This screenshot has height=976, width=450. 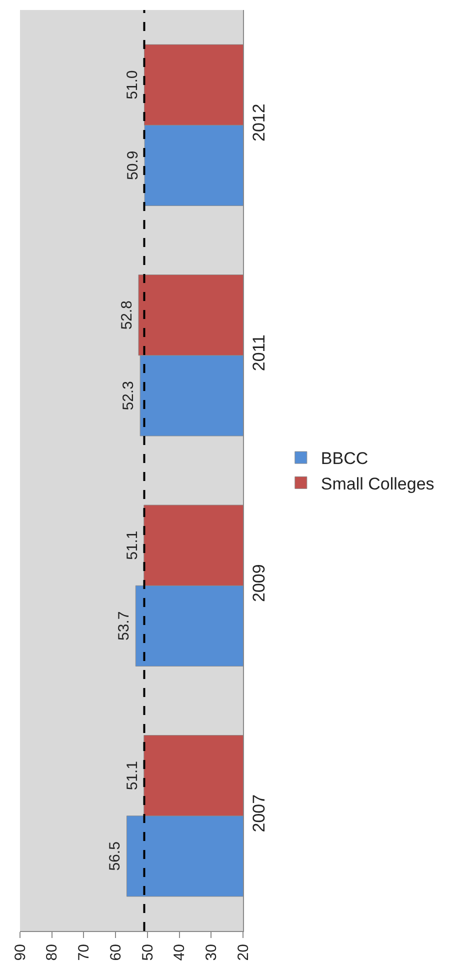 I want to click on y-tick-label: 2009, so click(x=258, y=583).